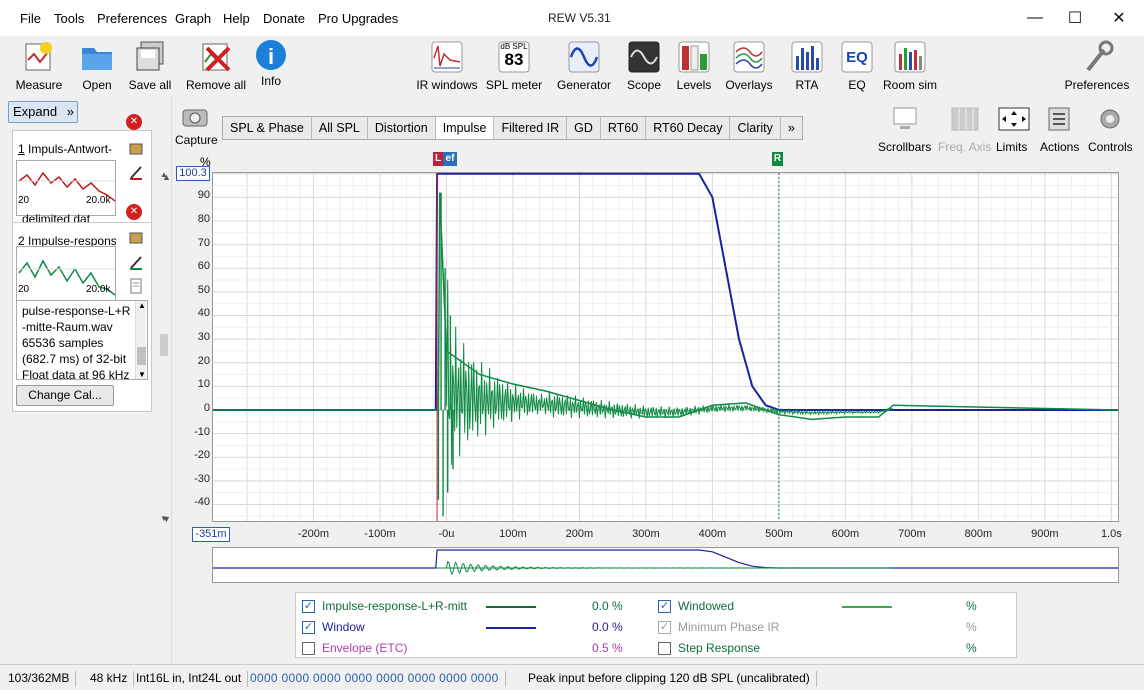 This screenshot has height=690, width=1144. What do you see at coordinates (66, 274) in the screenshot?
I see `measurement-2-thumbnail` at bounding box center [66, 274].